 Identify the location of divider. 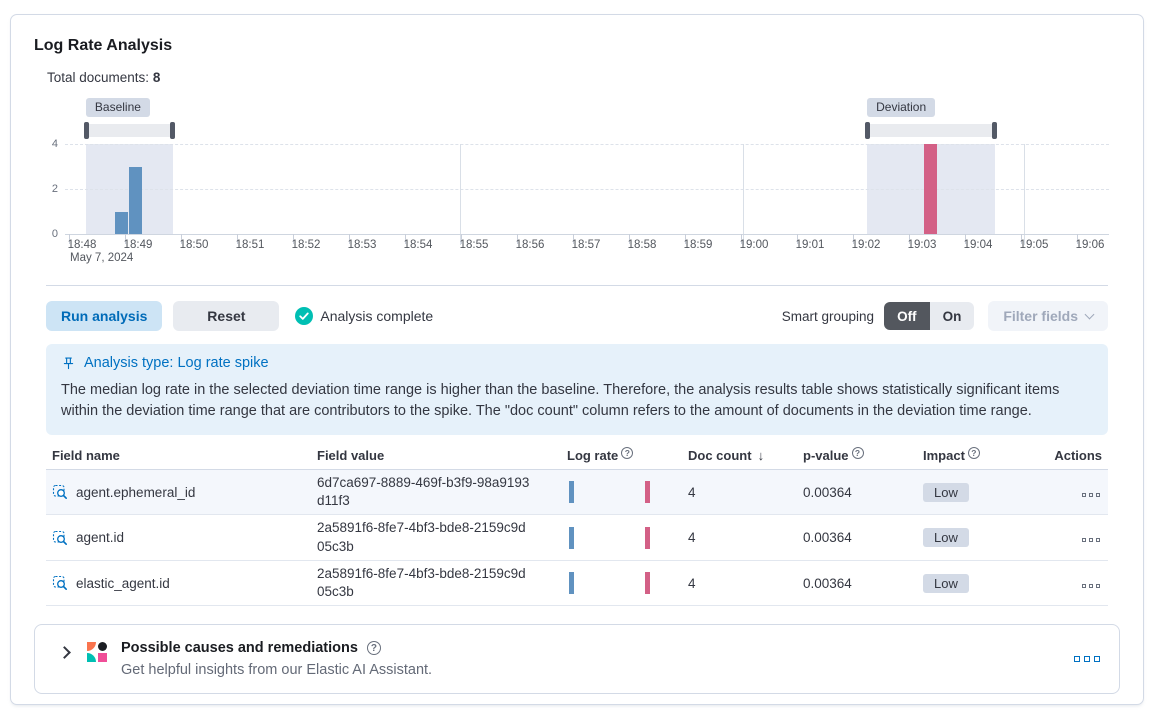
(577, 285).